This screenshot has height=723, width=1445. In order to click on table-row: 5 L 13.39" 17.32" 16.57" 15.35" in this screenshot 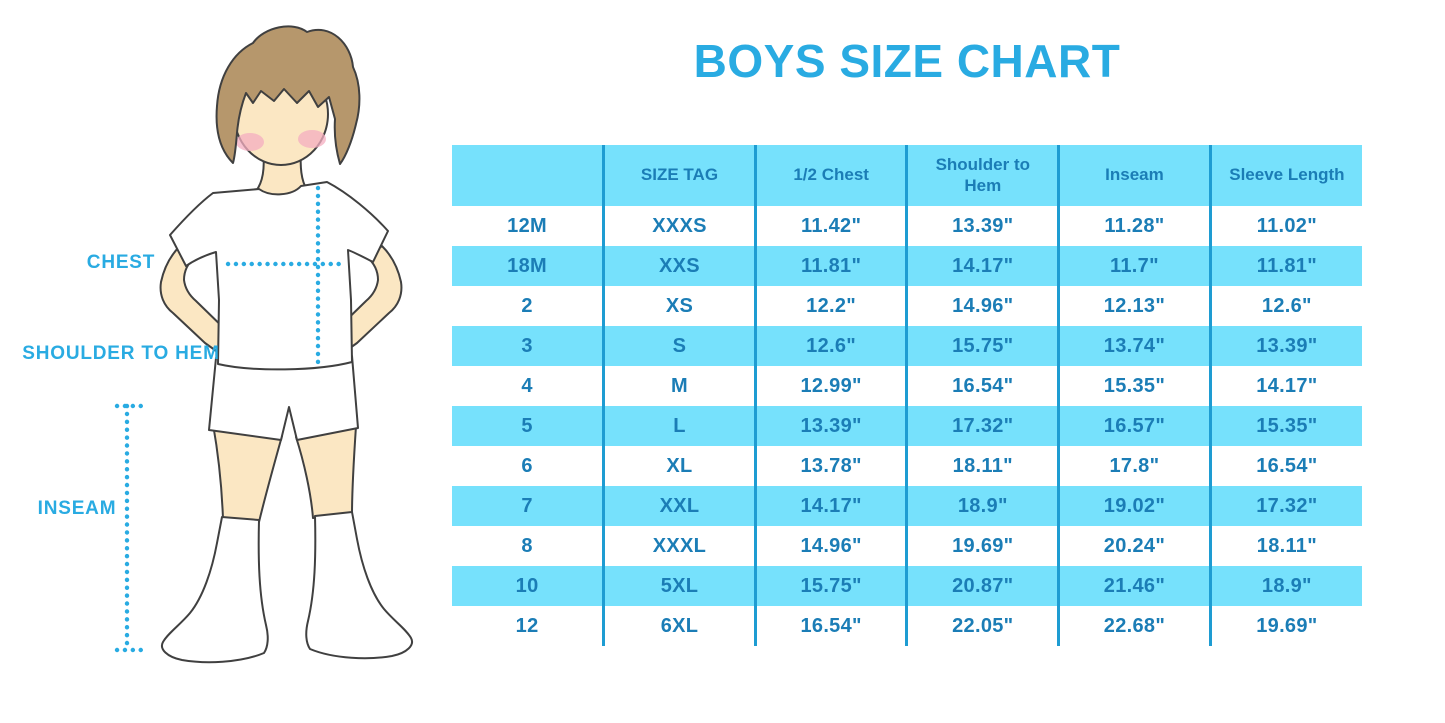, I will do `click(907, 426)`.